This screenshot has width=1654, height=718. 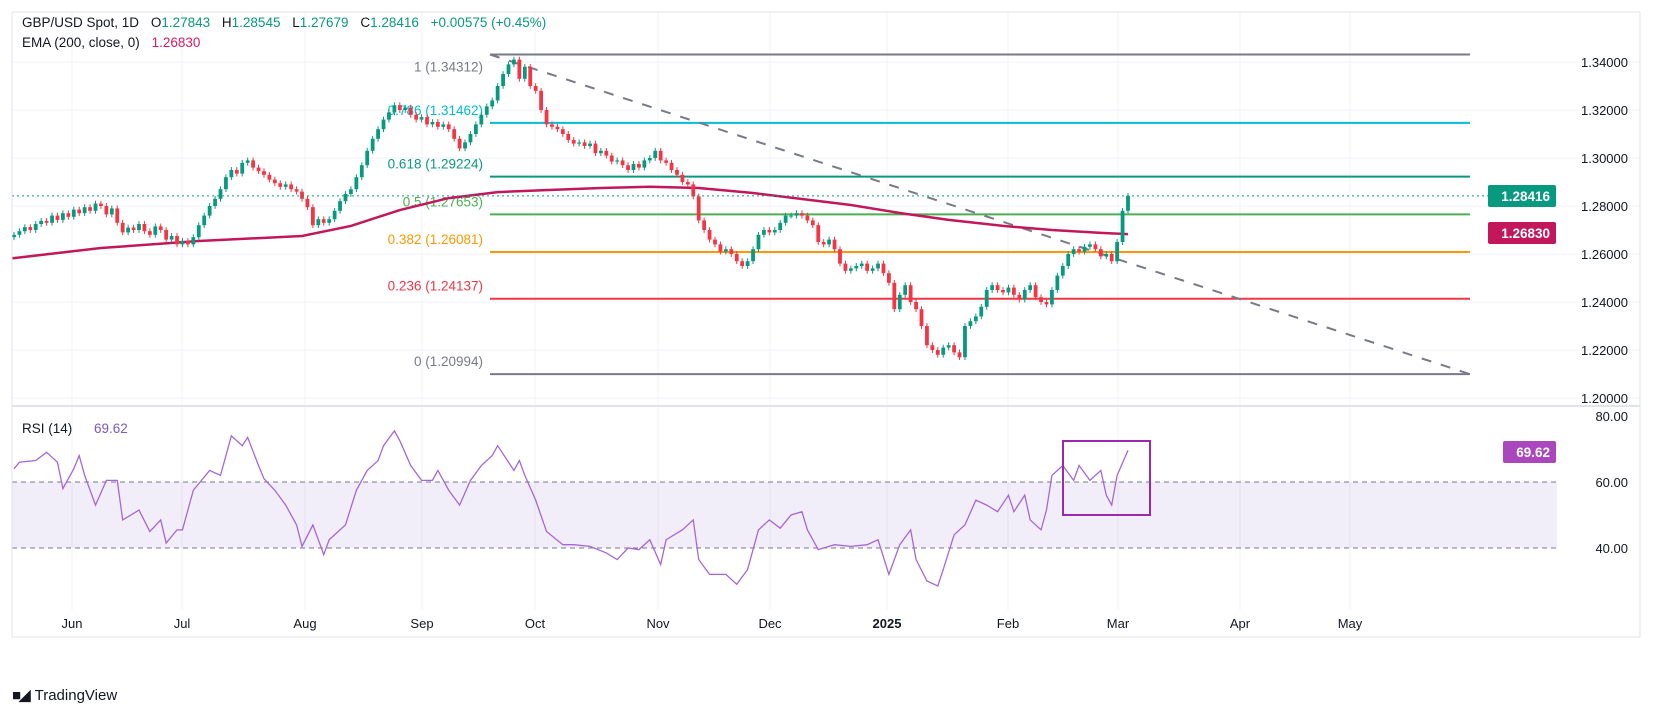 I want to click on rsi-title: RSI (14), so click(x=47, y=428).